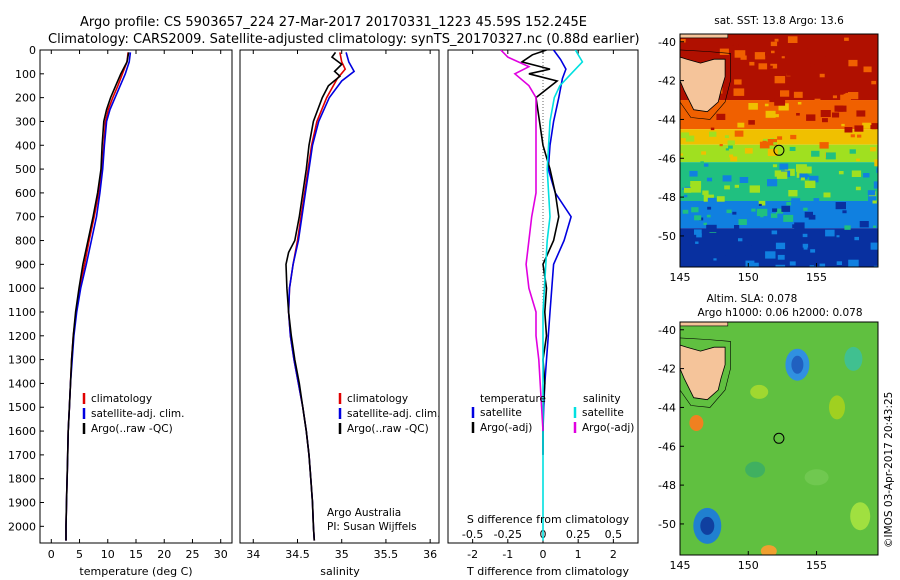 This screenshot has height=580, width=900. What do you see at coordinates (121, 399) in the screenshot?
I see `legend-label: climatology` at bounding box center [121, 399].